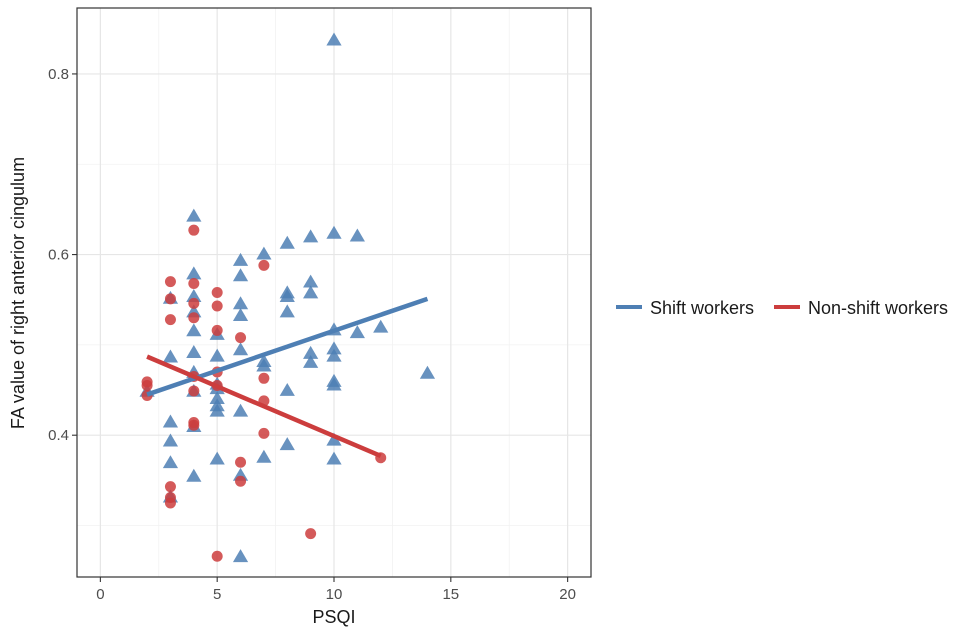 The height and width of the screenshot is (629, 970). What do you see at coordinates (450, 594) in the screenshot?
I see `x-tick-label: 15` at bounding box center [450, 594].